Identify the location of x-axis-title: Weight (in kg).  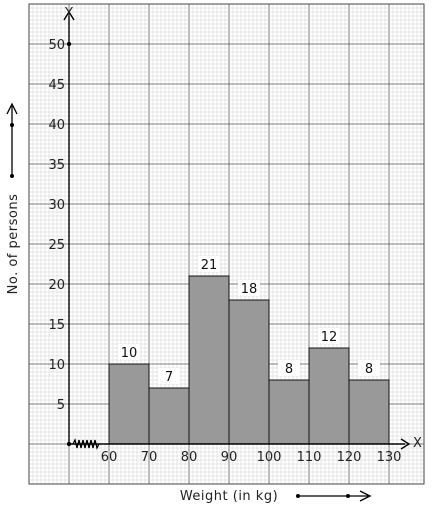
(229, 496).